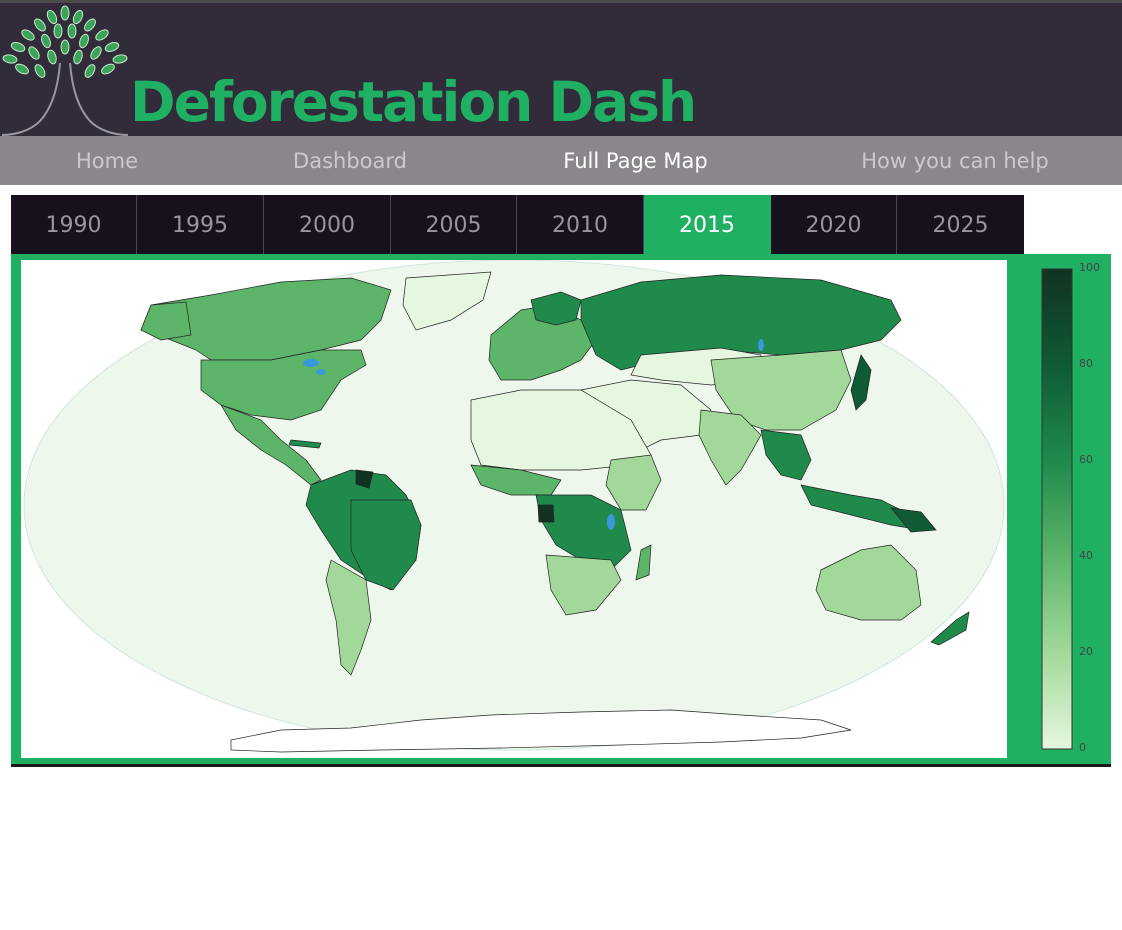 Image resolution: width=1122 pixels, height=930 pixels. What do you see at coordinates (106, 161) in the screenshot?
I see `nav-home: Home` at bounding box center [106, 161].